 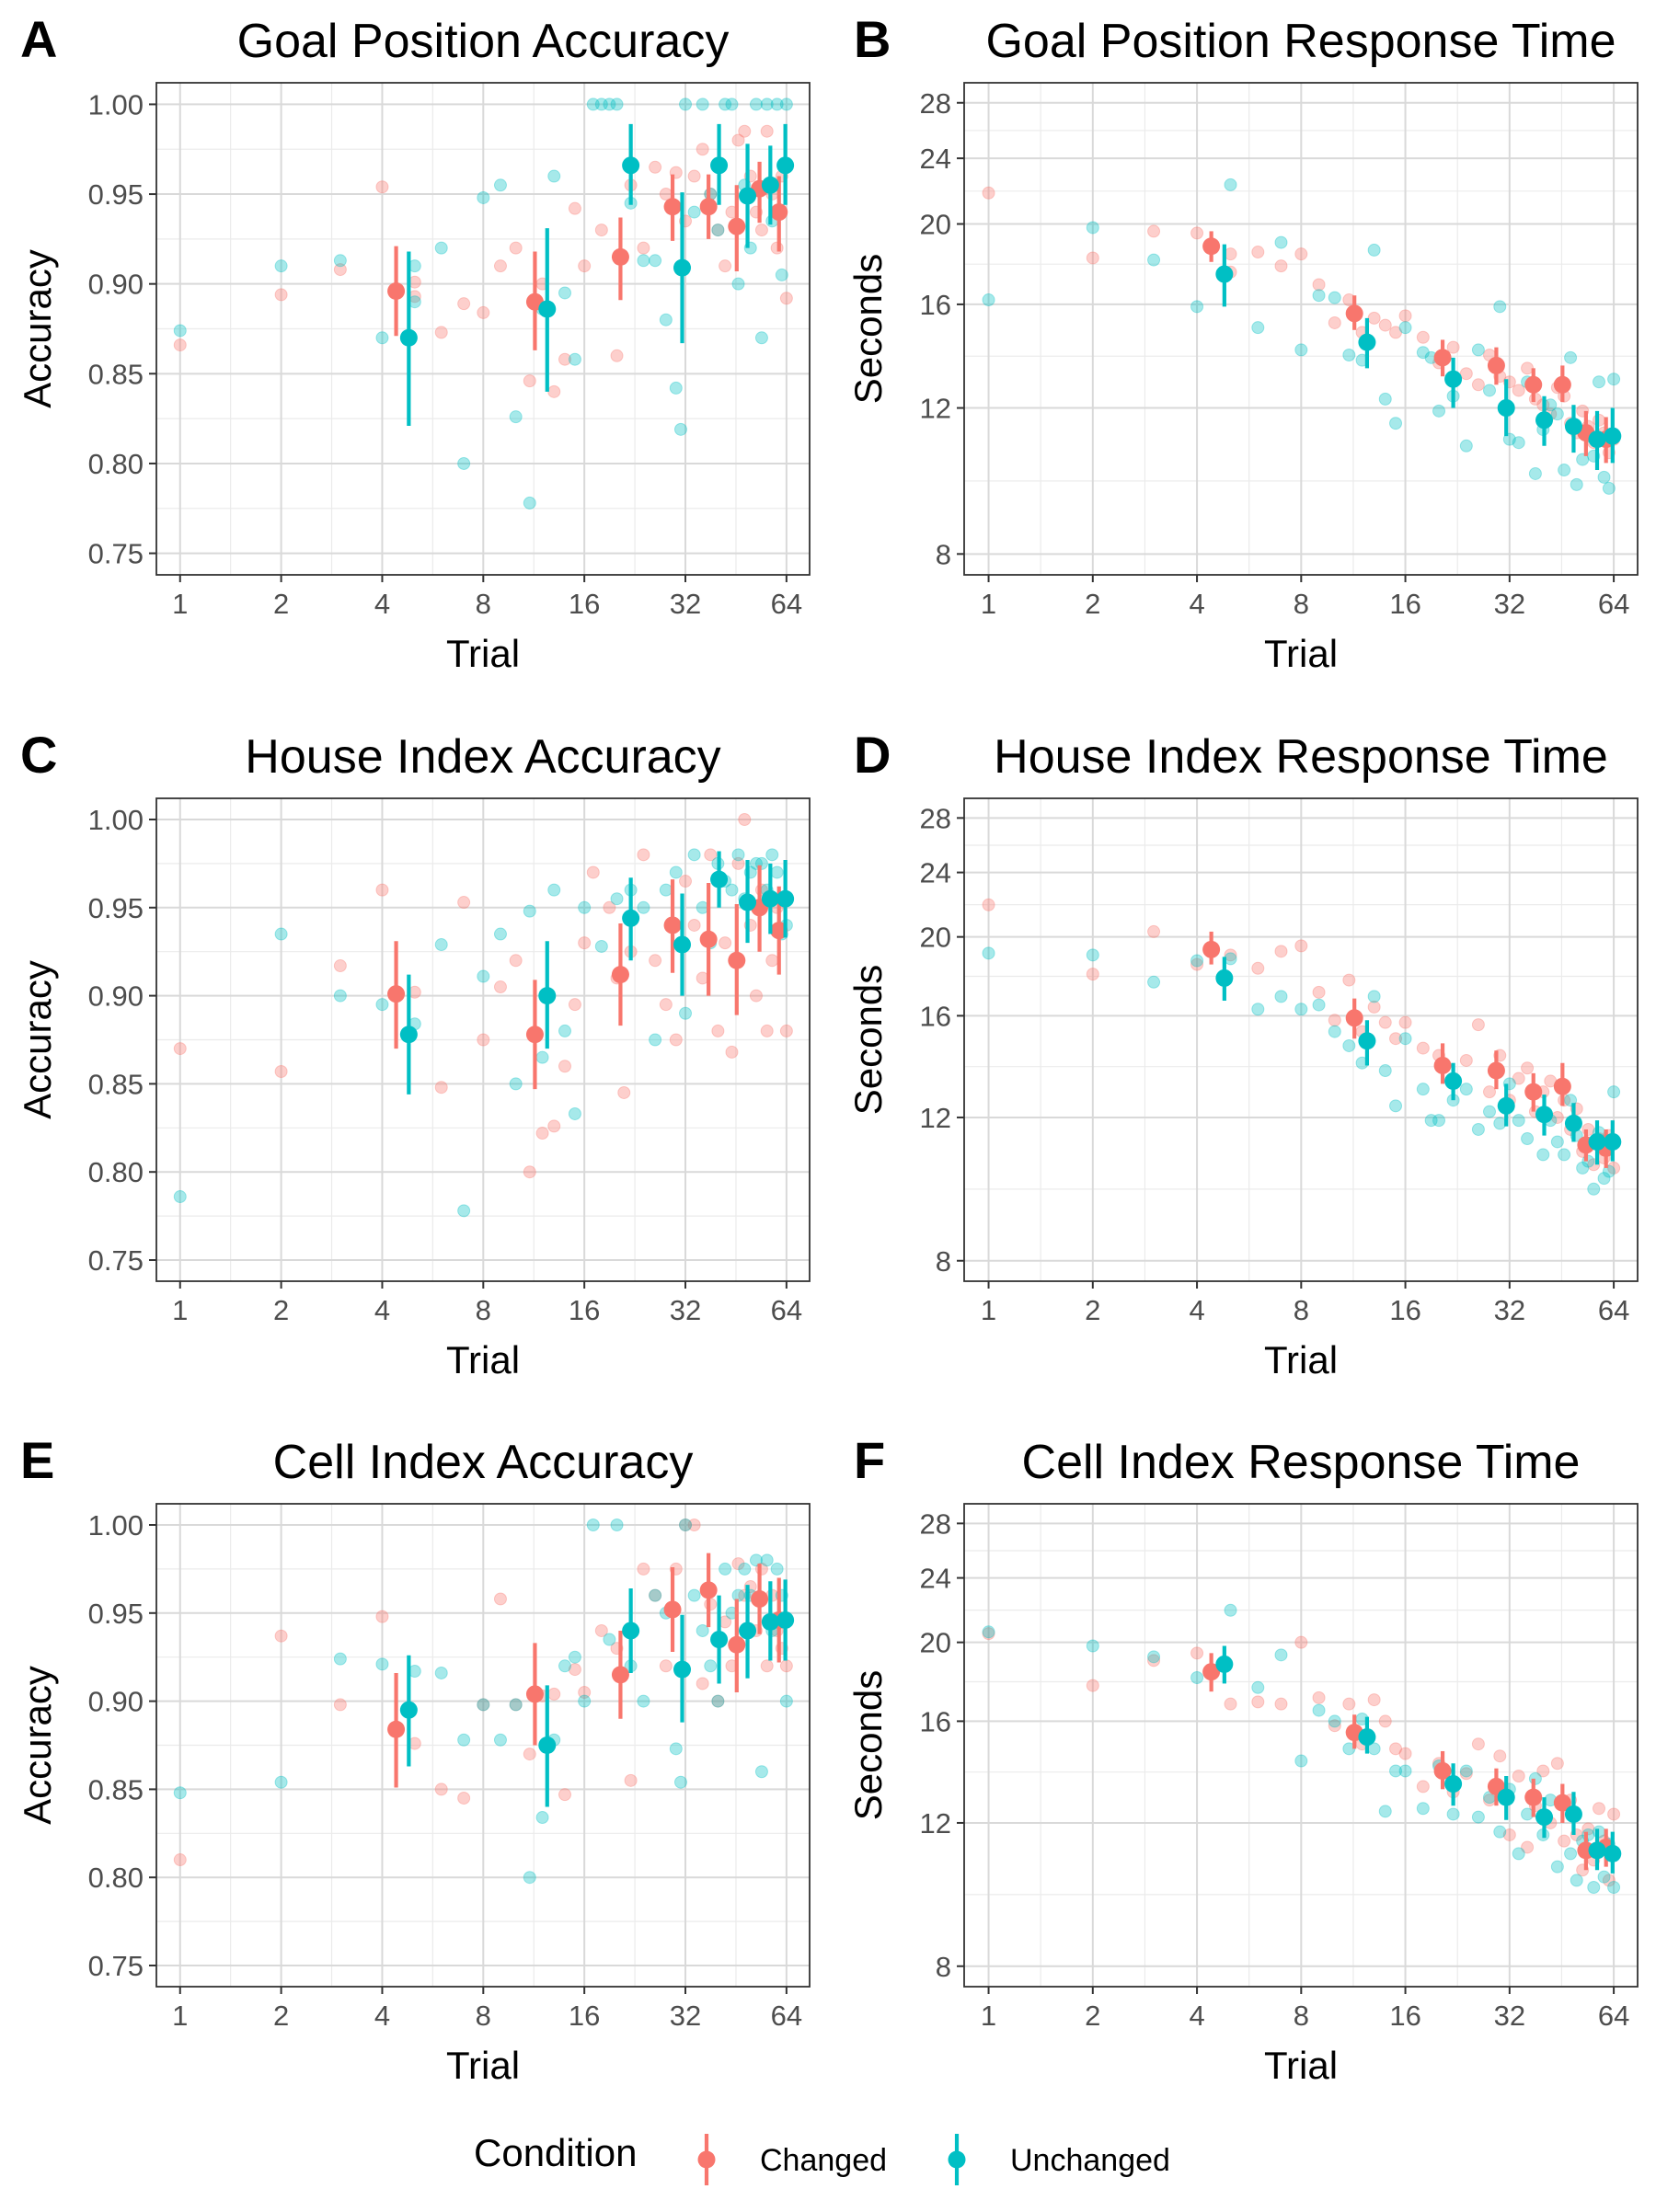 What do you see at coordinates (868, 329) in the screenshot?
I see `y-axis-title: Seconds` at bounding box center [868, 329].